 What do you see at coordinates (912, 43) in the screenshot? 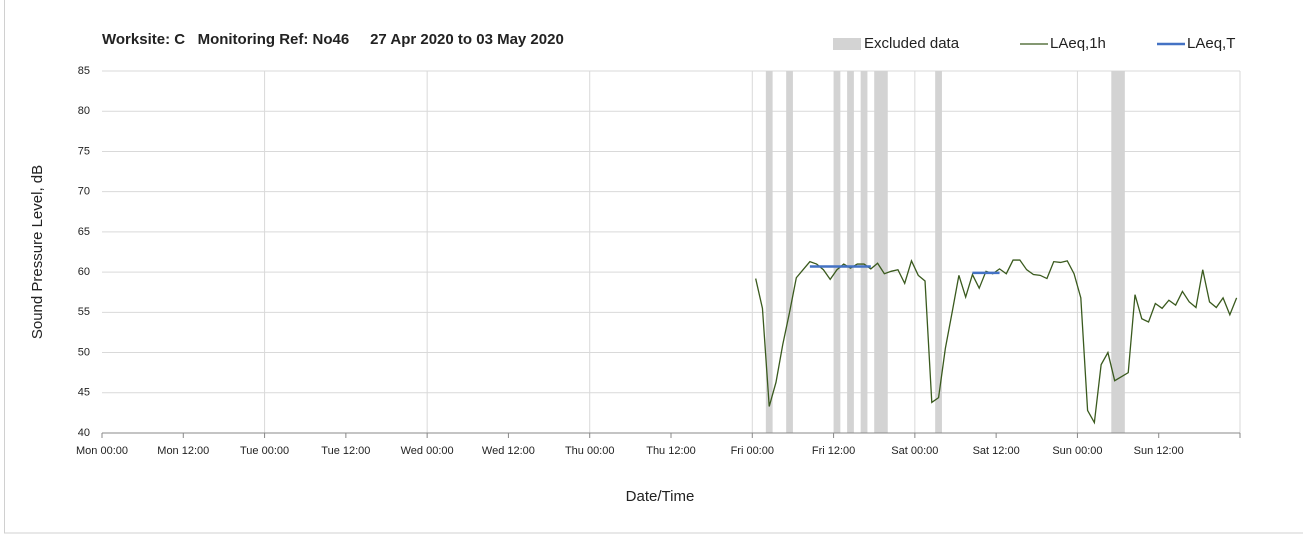
I see `legend-label: Excluded data` at bounding box center [912, 43].